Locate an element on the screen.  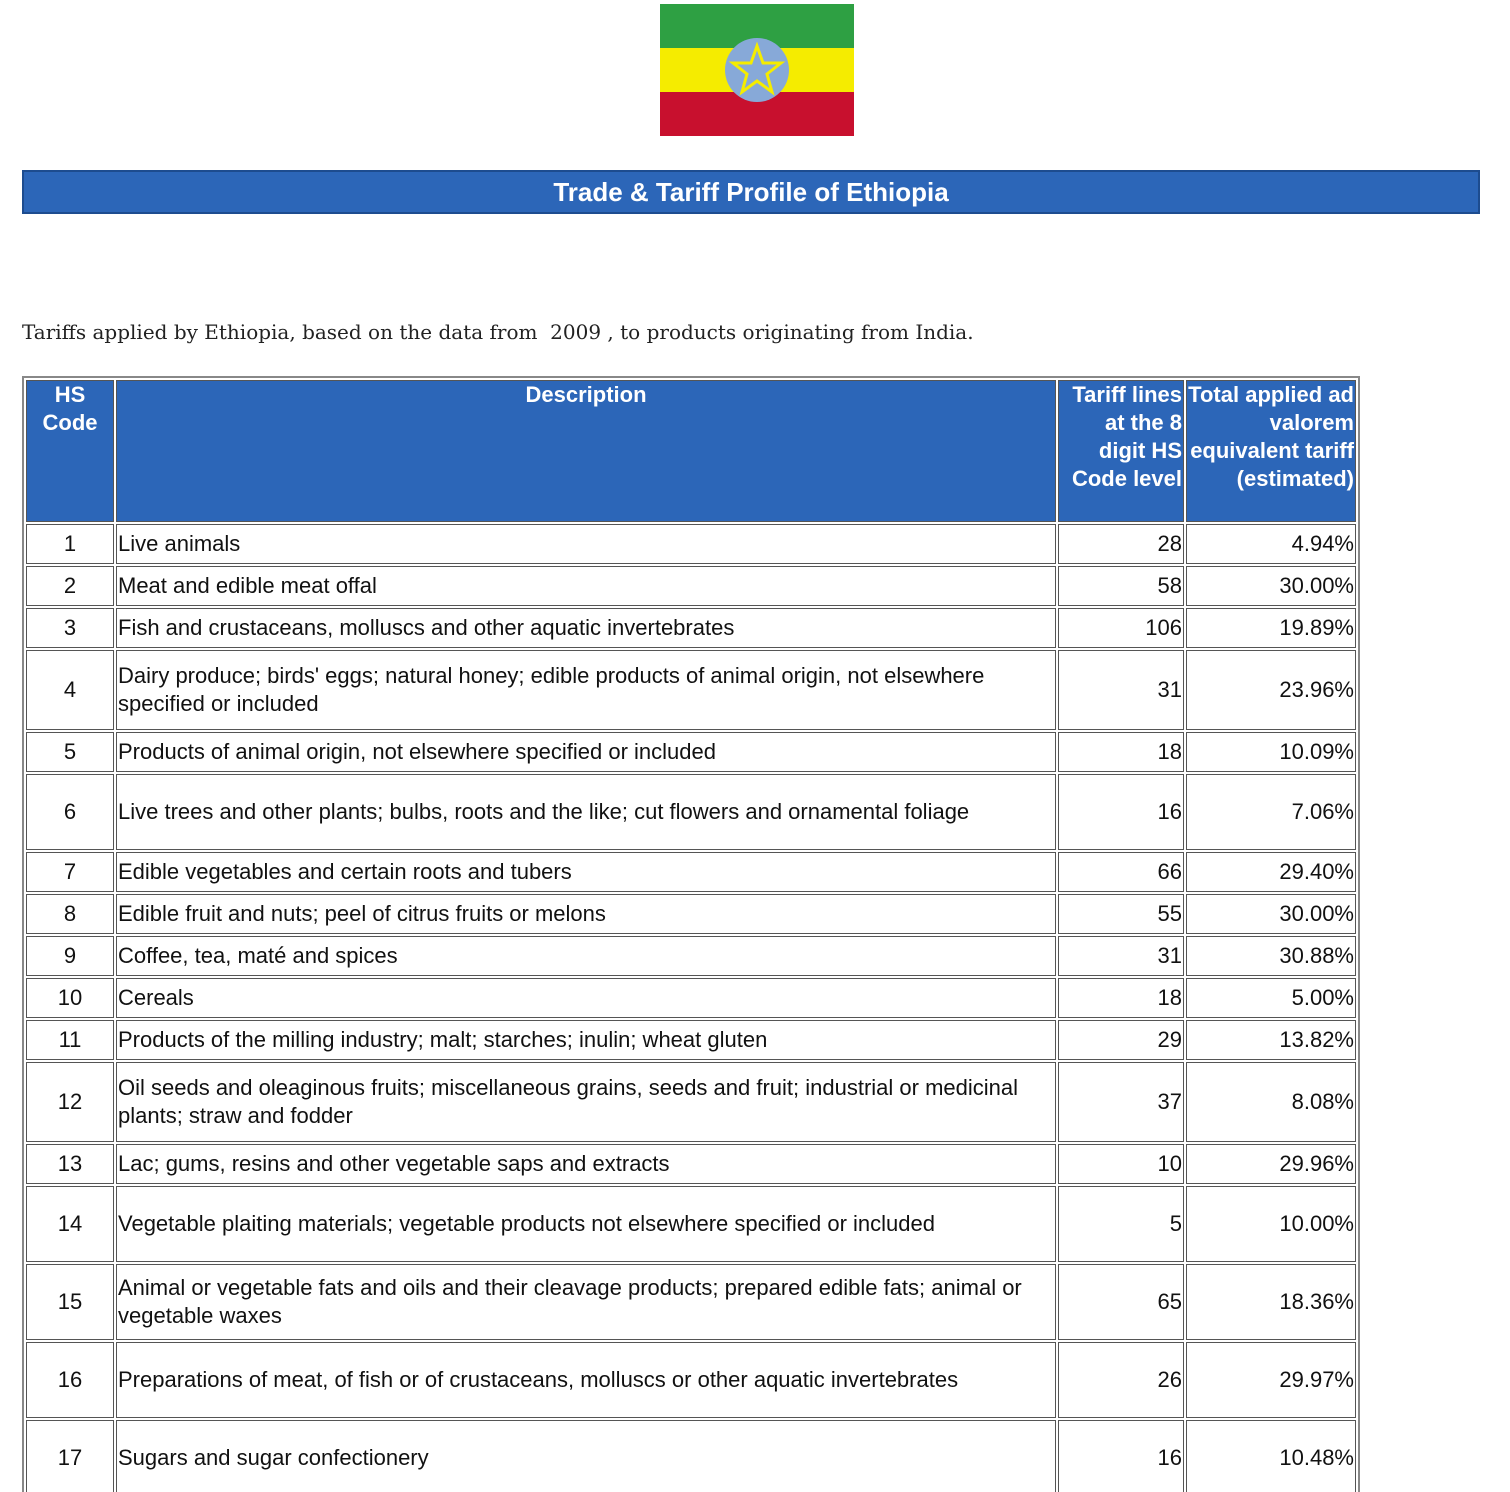
table-cell: Coffee, tea, maté and spices is located at coordinates (586, 956).